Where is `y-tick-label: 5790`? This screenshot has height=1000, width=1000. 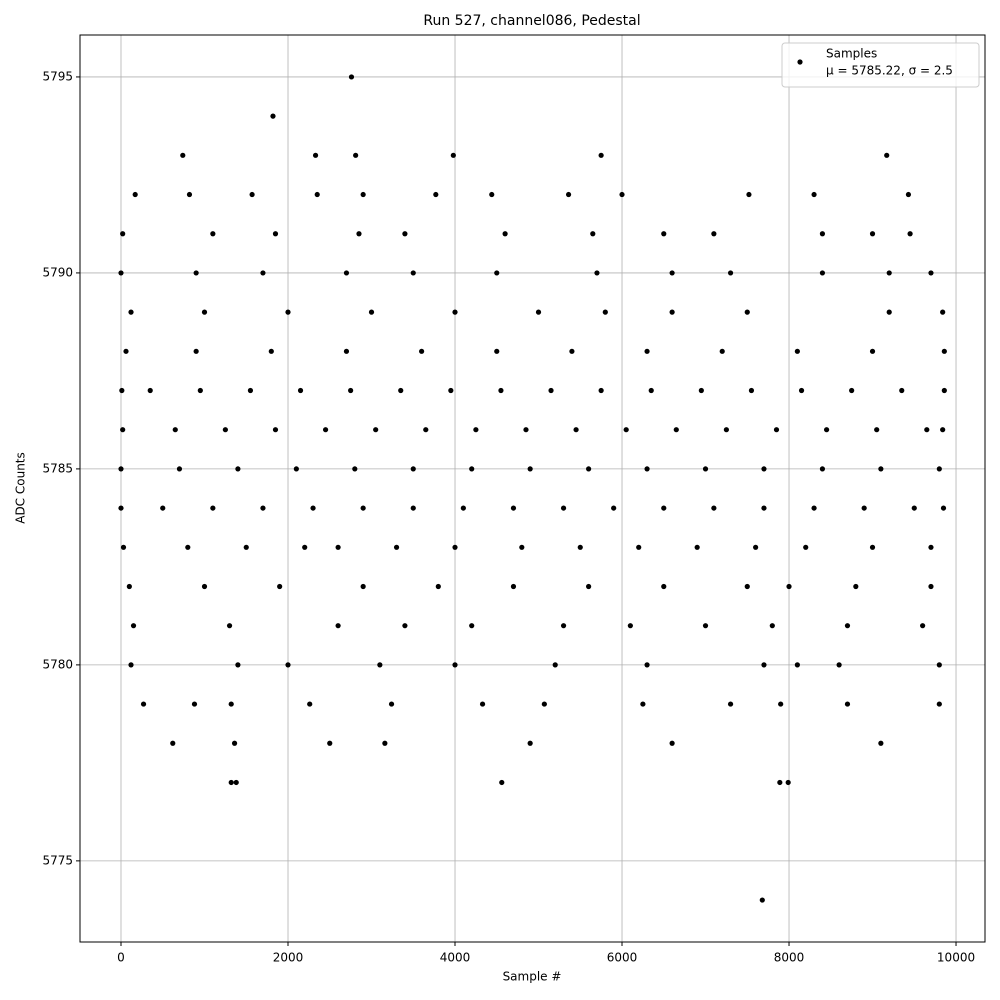
y-tick-label: 5790 is located at coordinates (57, 272).